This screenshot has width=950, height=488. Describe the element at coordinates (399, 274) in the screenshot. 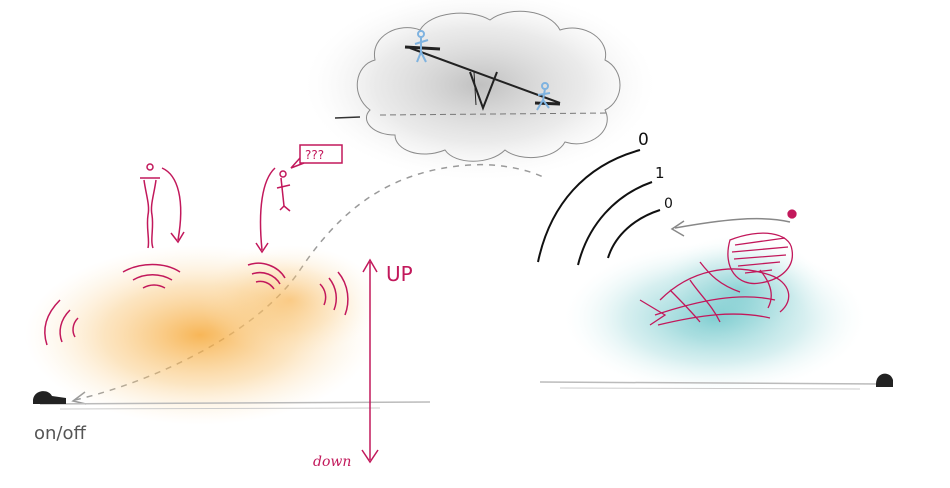

I see `up-label: UP` at that location.